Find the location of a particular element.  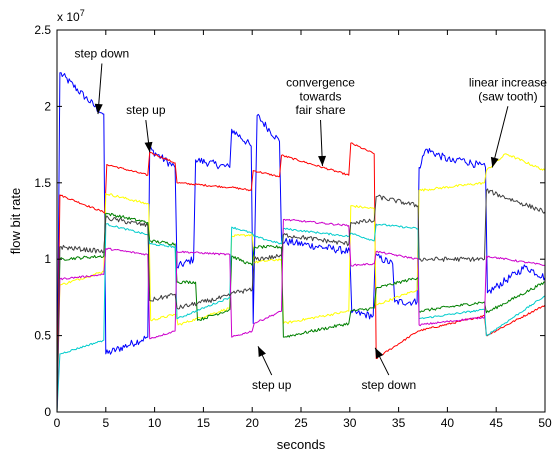

x-tick-label: 10 is located at coordinates (155, 423).